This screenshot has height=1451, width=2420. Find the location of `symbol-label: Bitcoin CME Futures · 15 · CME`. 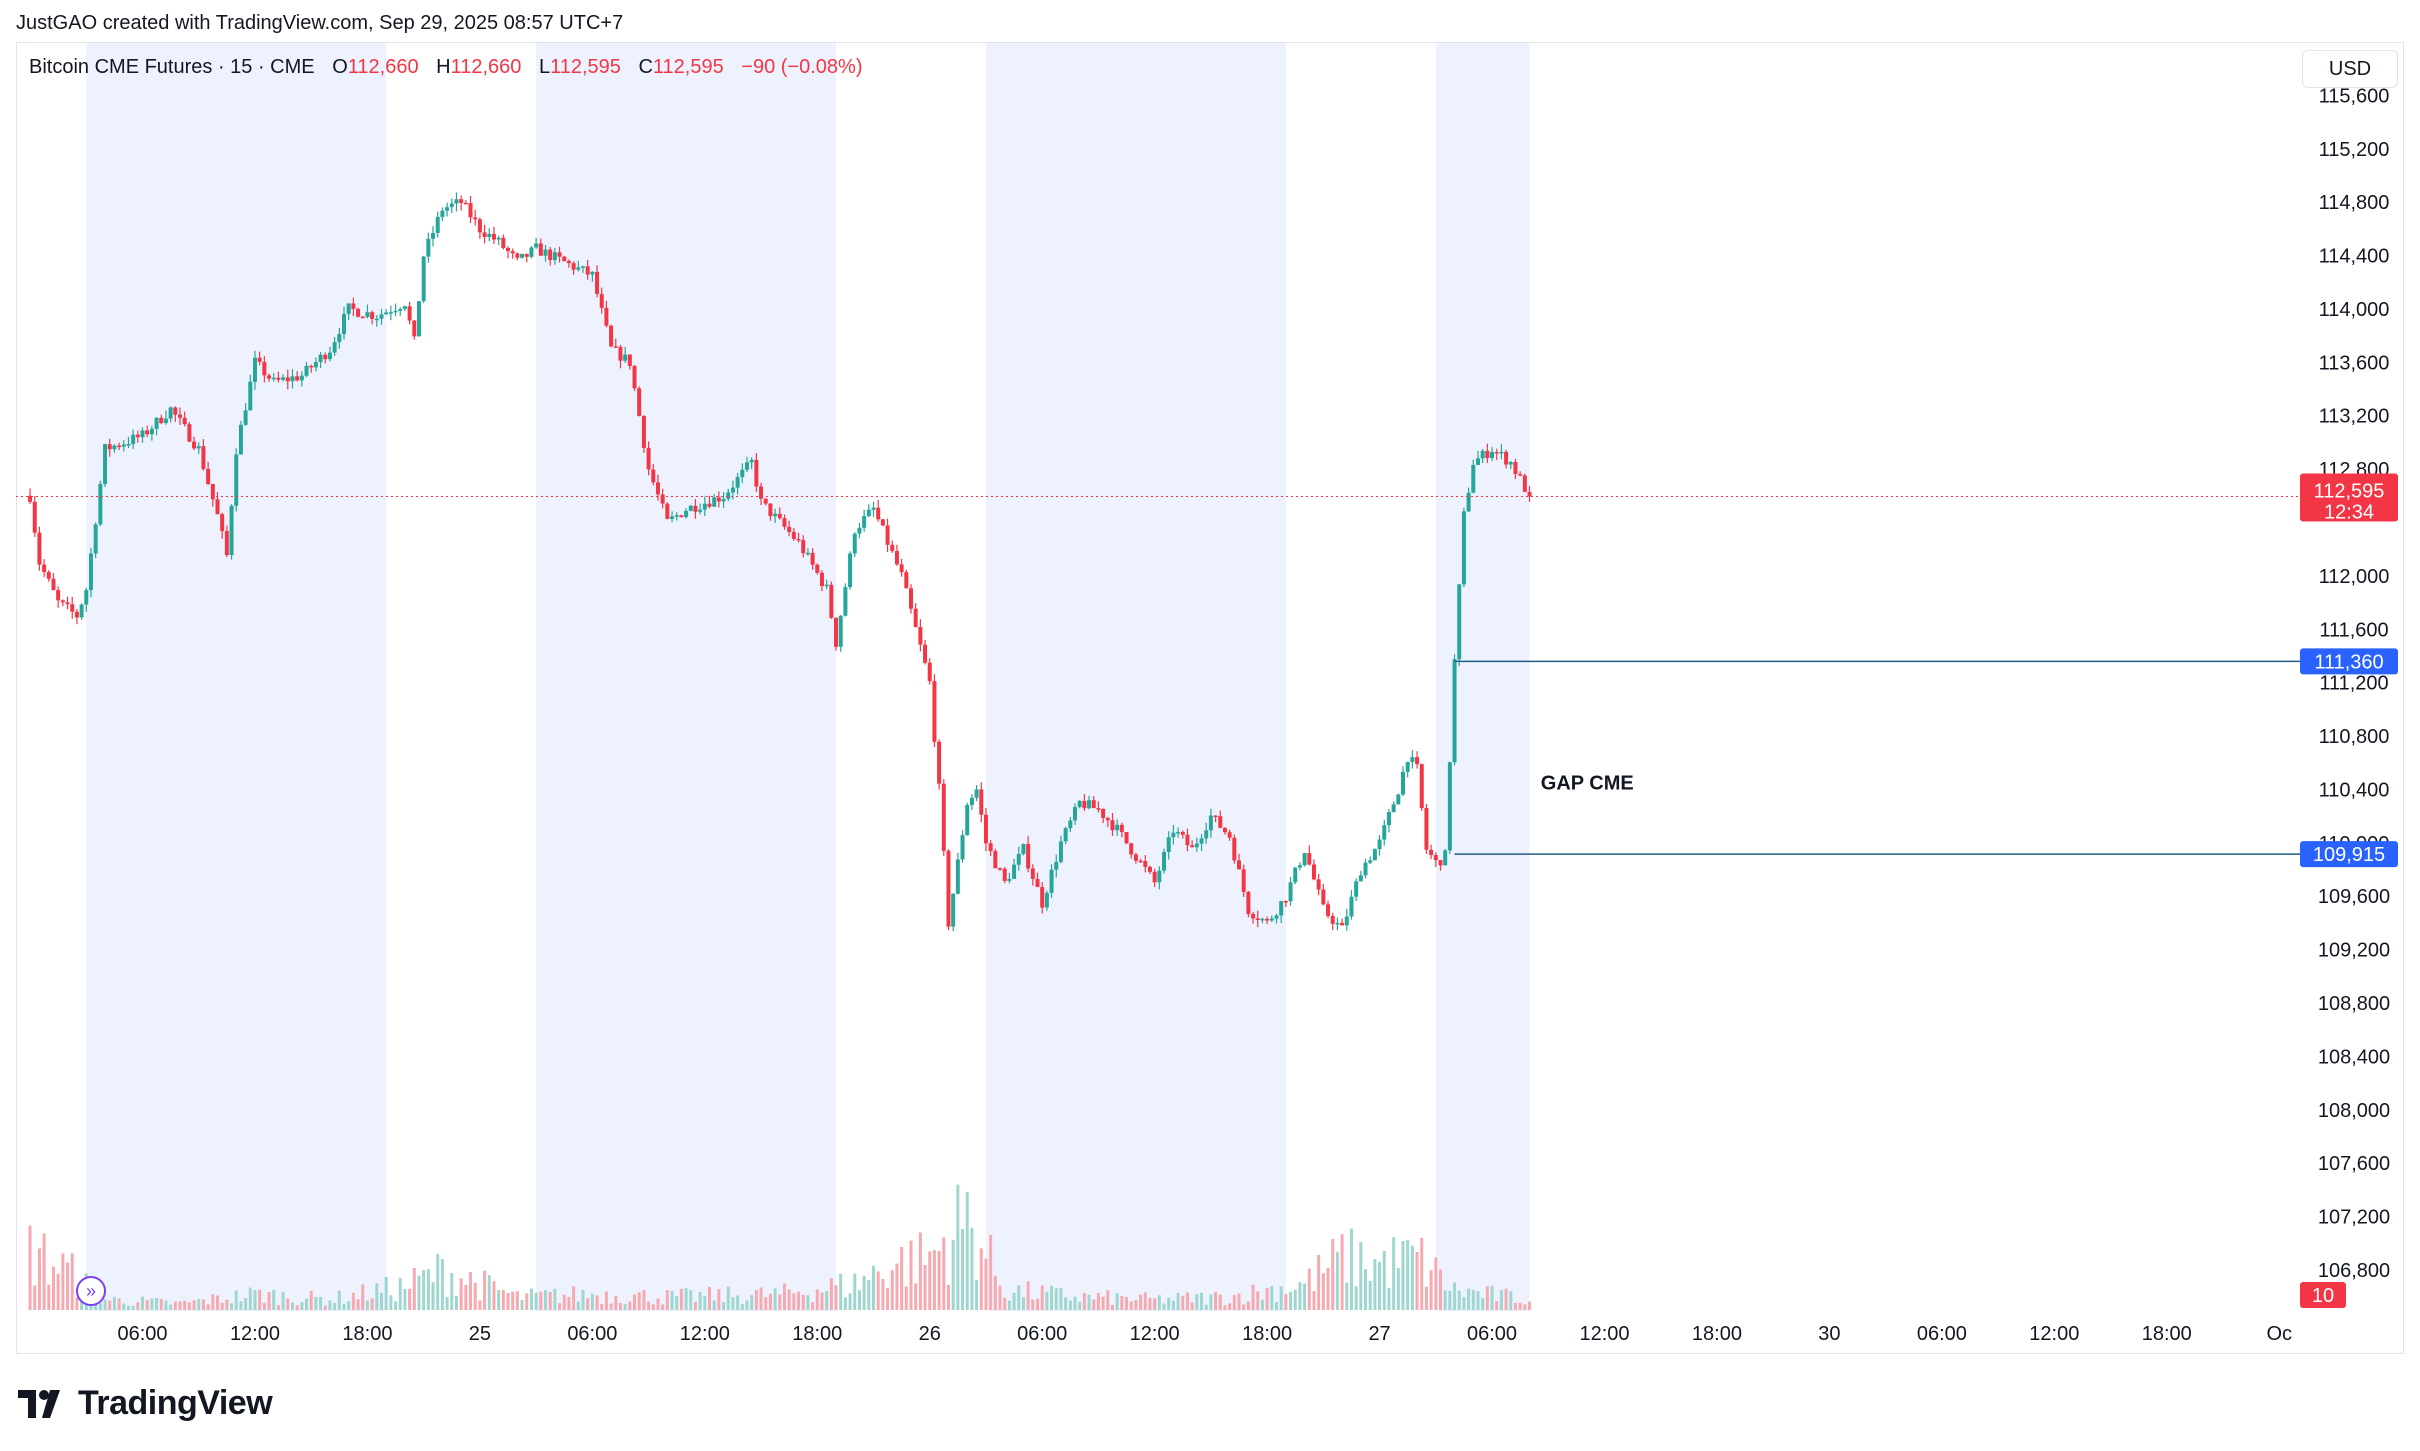

symbol-label: Bitcoin CME Futures · 15 · CME is located at coordinates (172, 67).